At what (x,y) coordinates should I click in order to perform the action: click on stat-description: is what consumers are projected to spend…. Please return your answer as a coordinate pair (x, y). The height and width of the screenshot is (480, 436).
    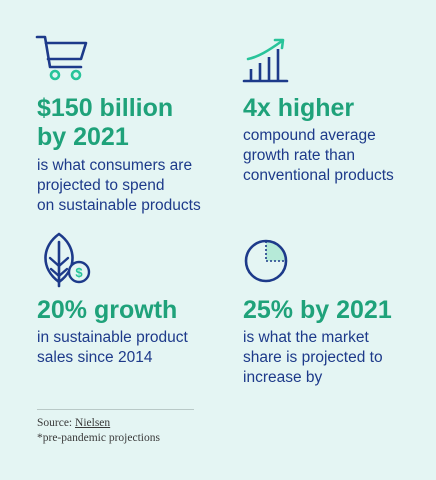
    Looking at the image, I should click on (134, 186).